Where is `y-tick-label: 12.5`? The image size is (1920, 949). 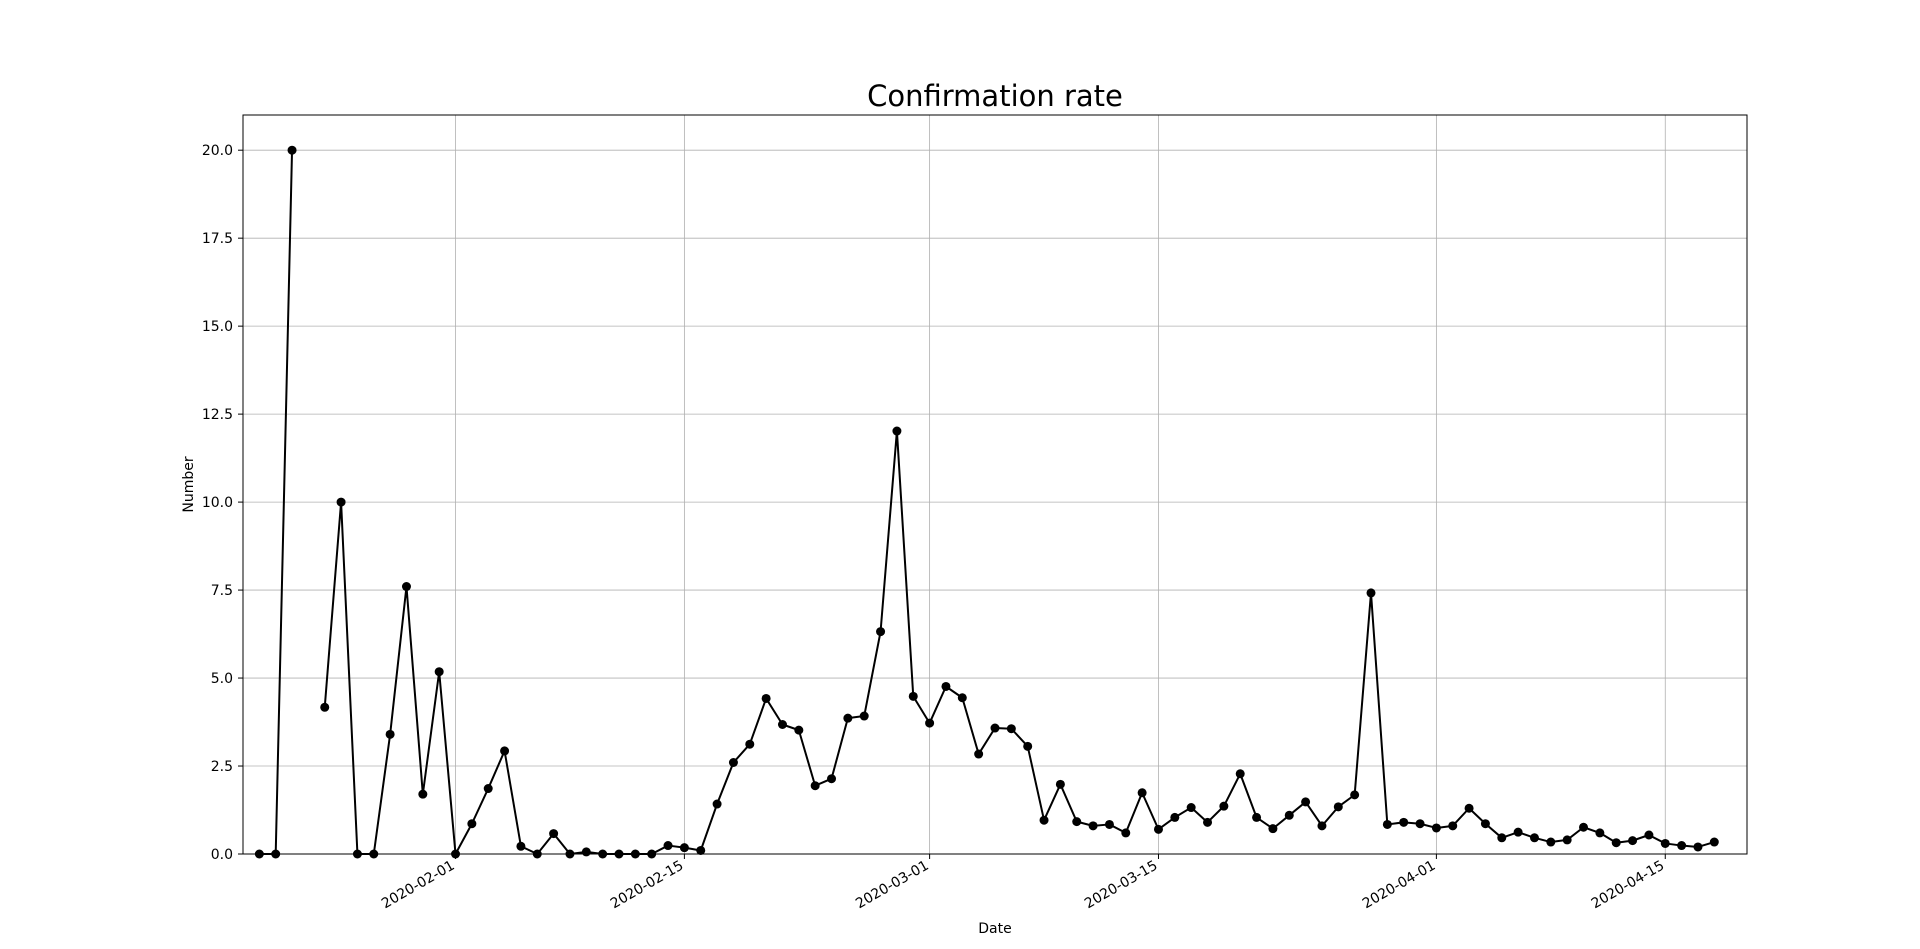
y-tick-label: 12.5 is located at coordinates (217, 415).